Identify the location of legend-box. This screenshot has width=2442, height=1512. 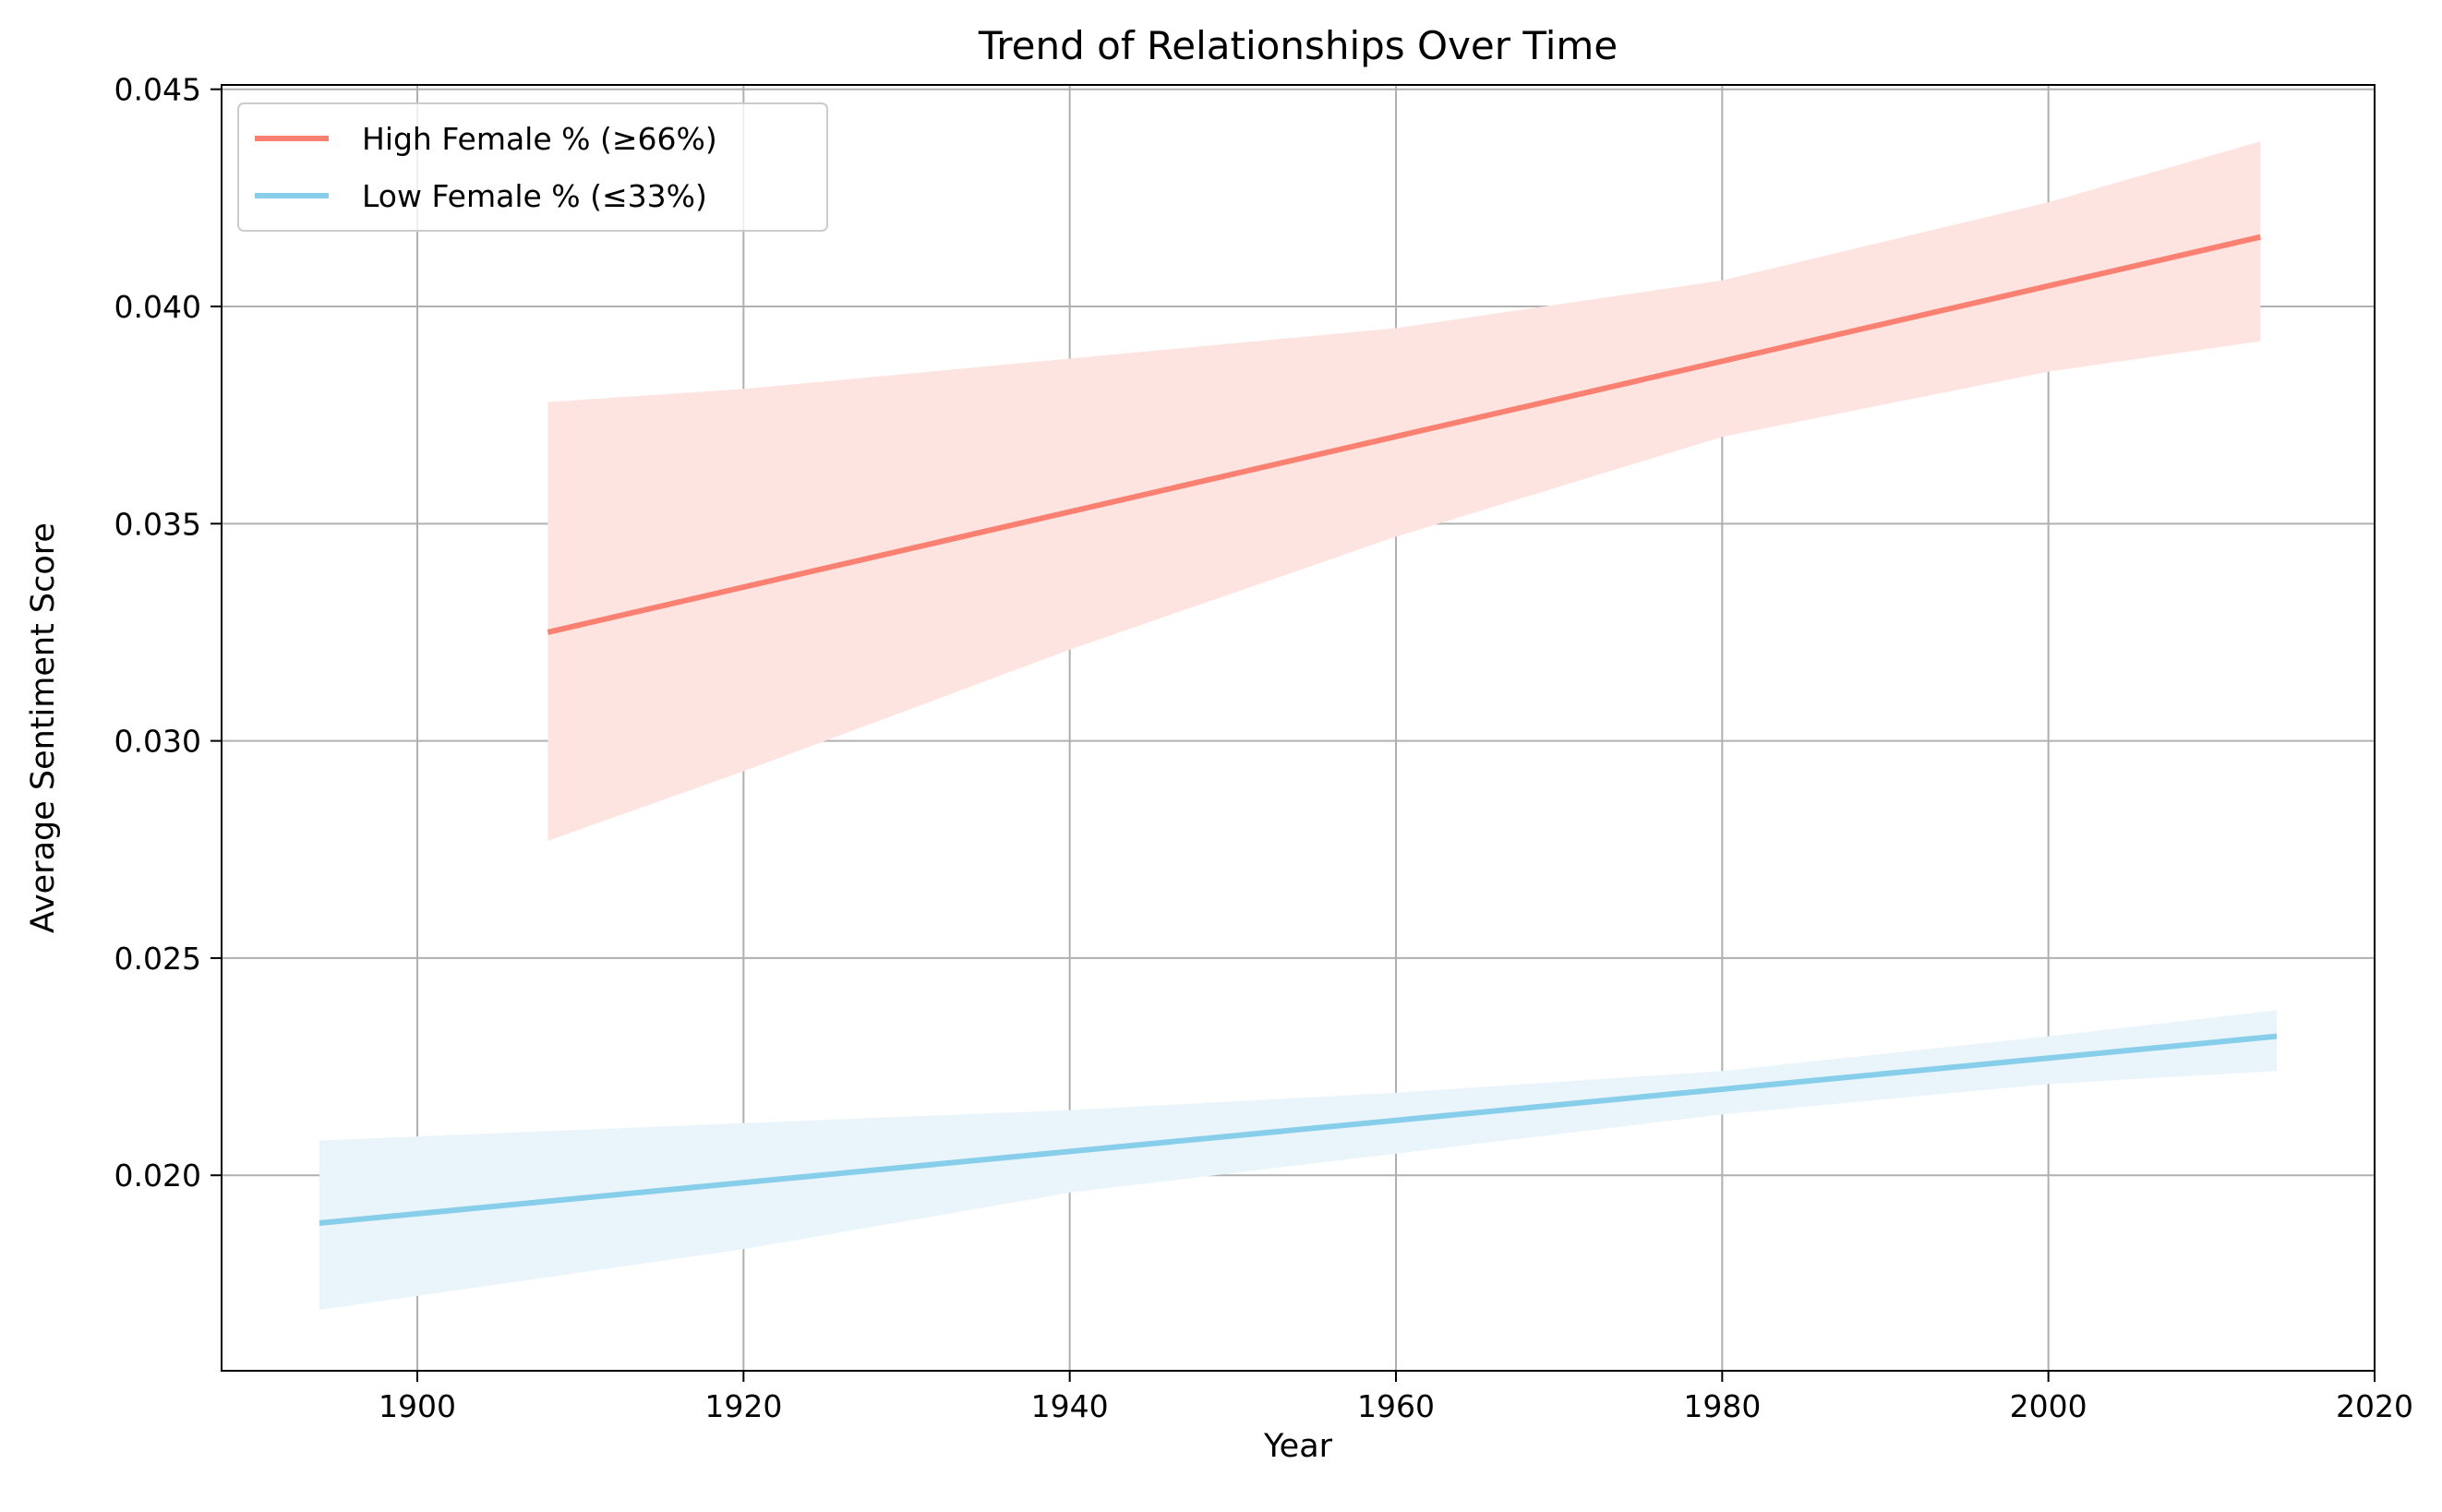
(532, 167).